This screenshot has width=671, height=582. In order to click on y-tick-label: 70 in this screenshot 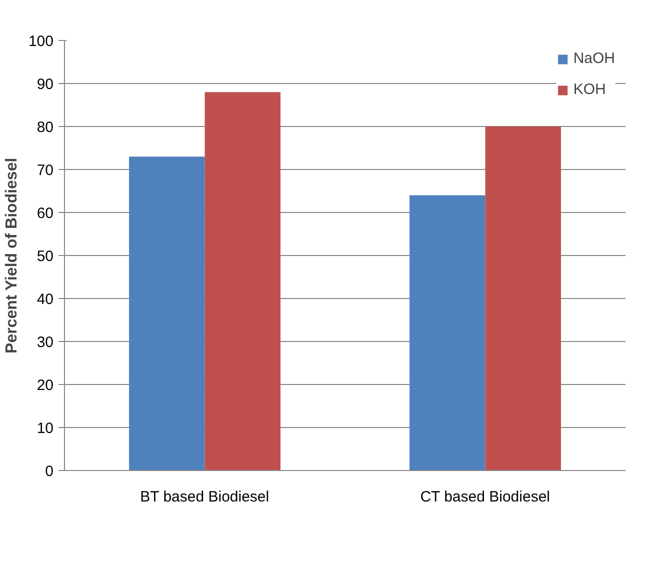, I will do `click(45, 170)`.